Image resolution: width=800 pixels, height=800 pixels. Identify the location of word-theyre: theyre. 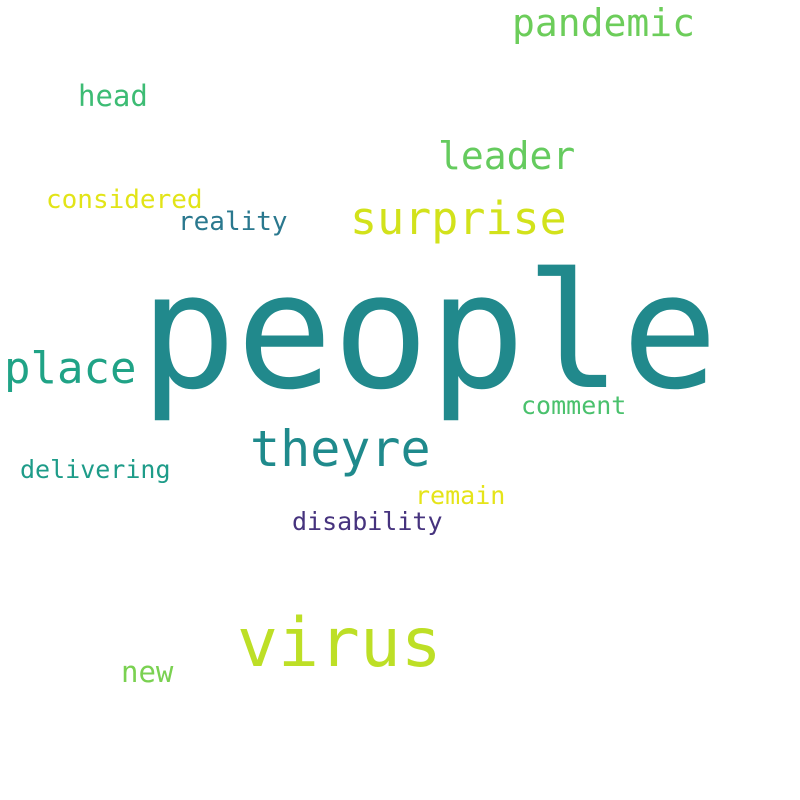
(340, 449).